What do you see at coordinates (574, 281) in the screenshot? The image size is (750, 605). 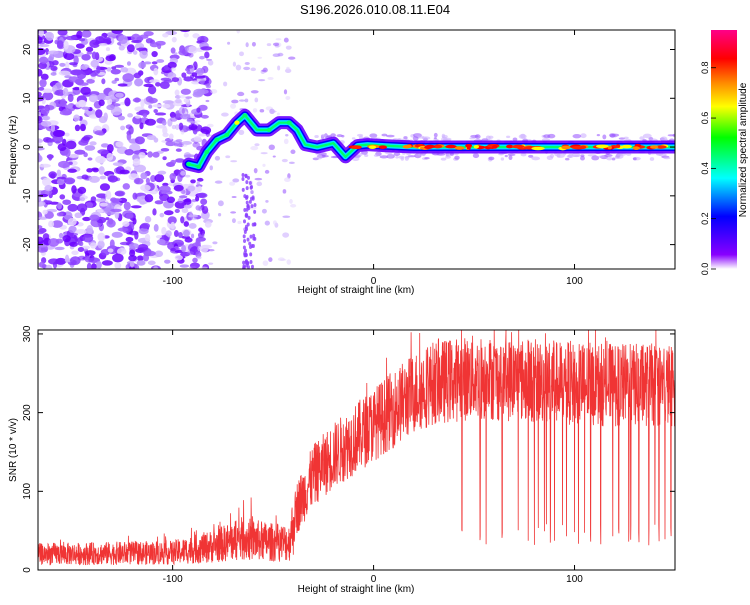 I see `spectrogram-xtick-label: 100` at bounding box center [574, 281].